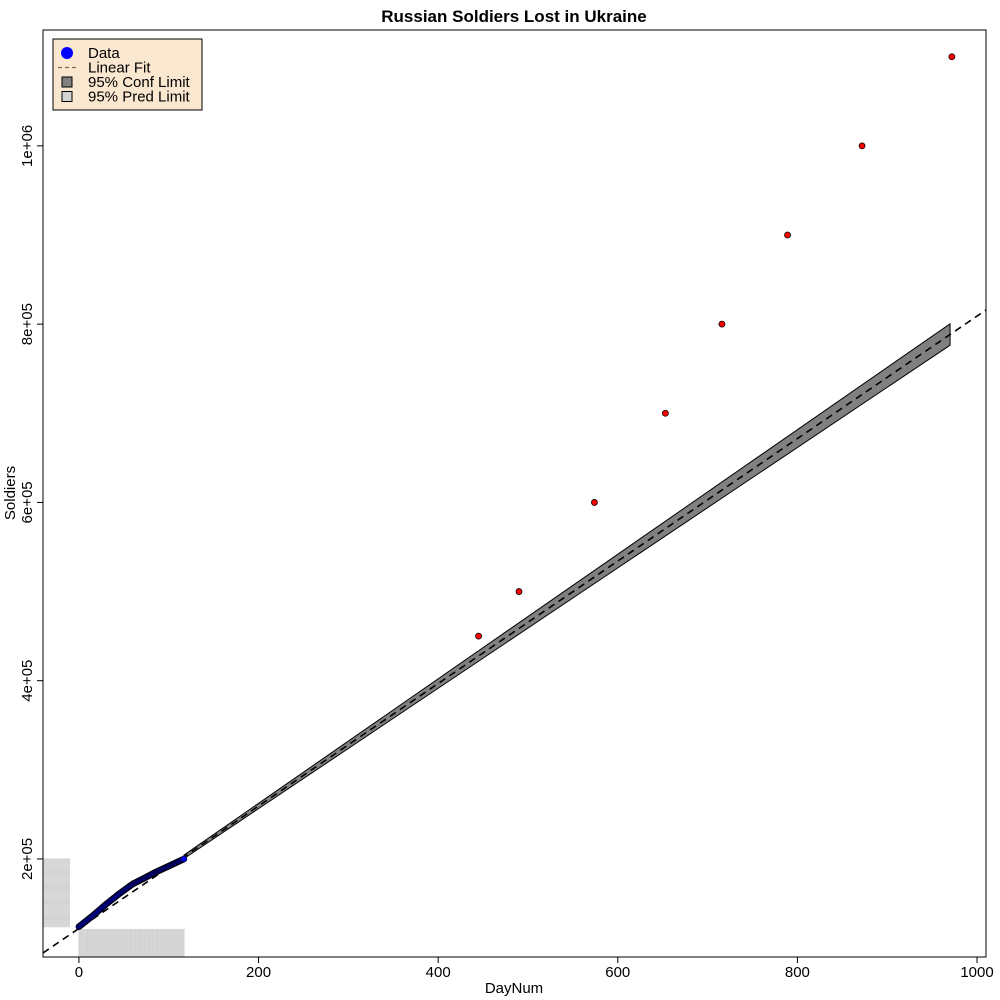  Describe the element at coordinates (56, 893) in the screenshot. I see `y-rug` at that location.